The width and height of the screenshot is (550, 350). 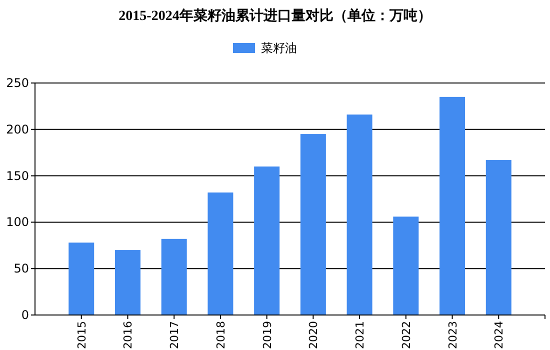 What do you see at coordinates (128, 335) in the screenshot?
I see `x-tick-label: 2016` at bounding box center [128, 335].